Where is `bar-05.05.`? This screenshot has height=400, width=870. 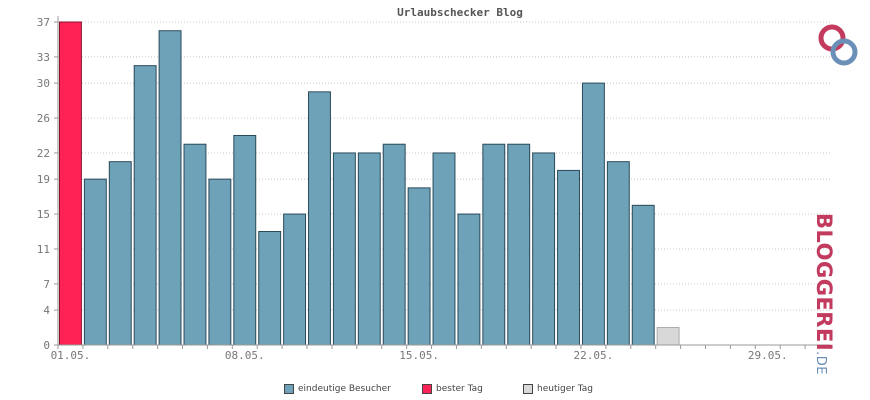
bar-05.05. is located at coordinates (170, 188).